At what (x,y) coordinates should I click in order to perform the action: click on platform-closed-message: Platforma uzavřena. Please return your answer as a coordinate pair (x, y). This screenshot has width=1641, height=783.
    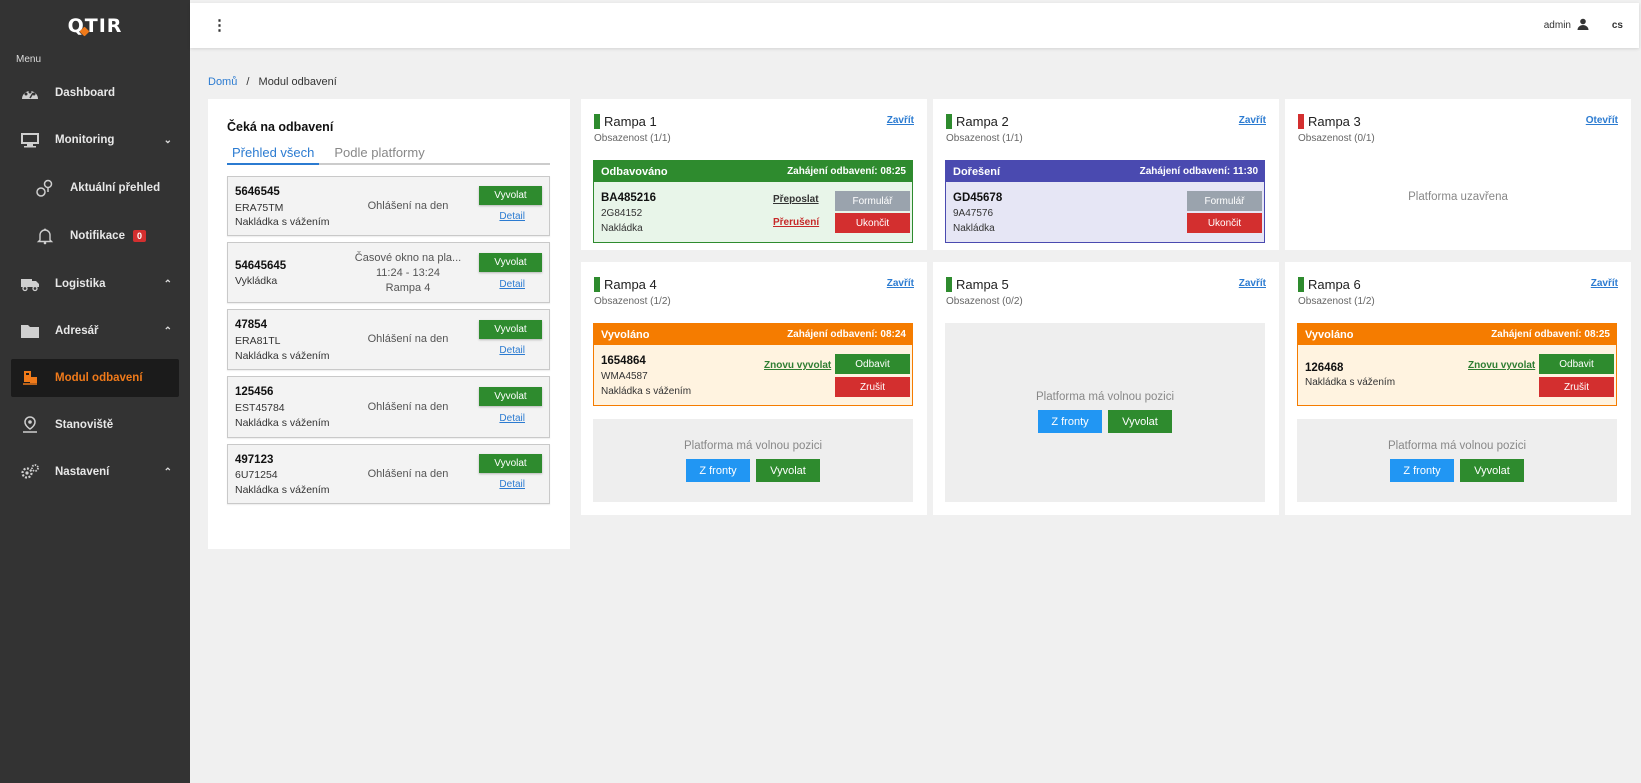
    Looking at the image, I should click on (1458, 197).